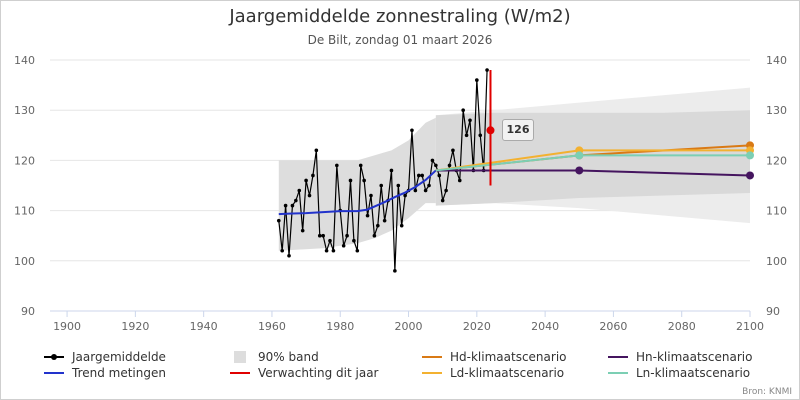 The image size is (800, 400). I want to click on legend-label: 90% band, so click(288, 357).